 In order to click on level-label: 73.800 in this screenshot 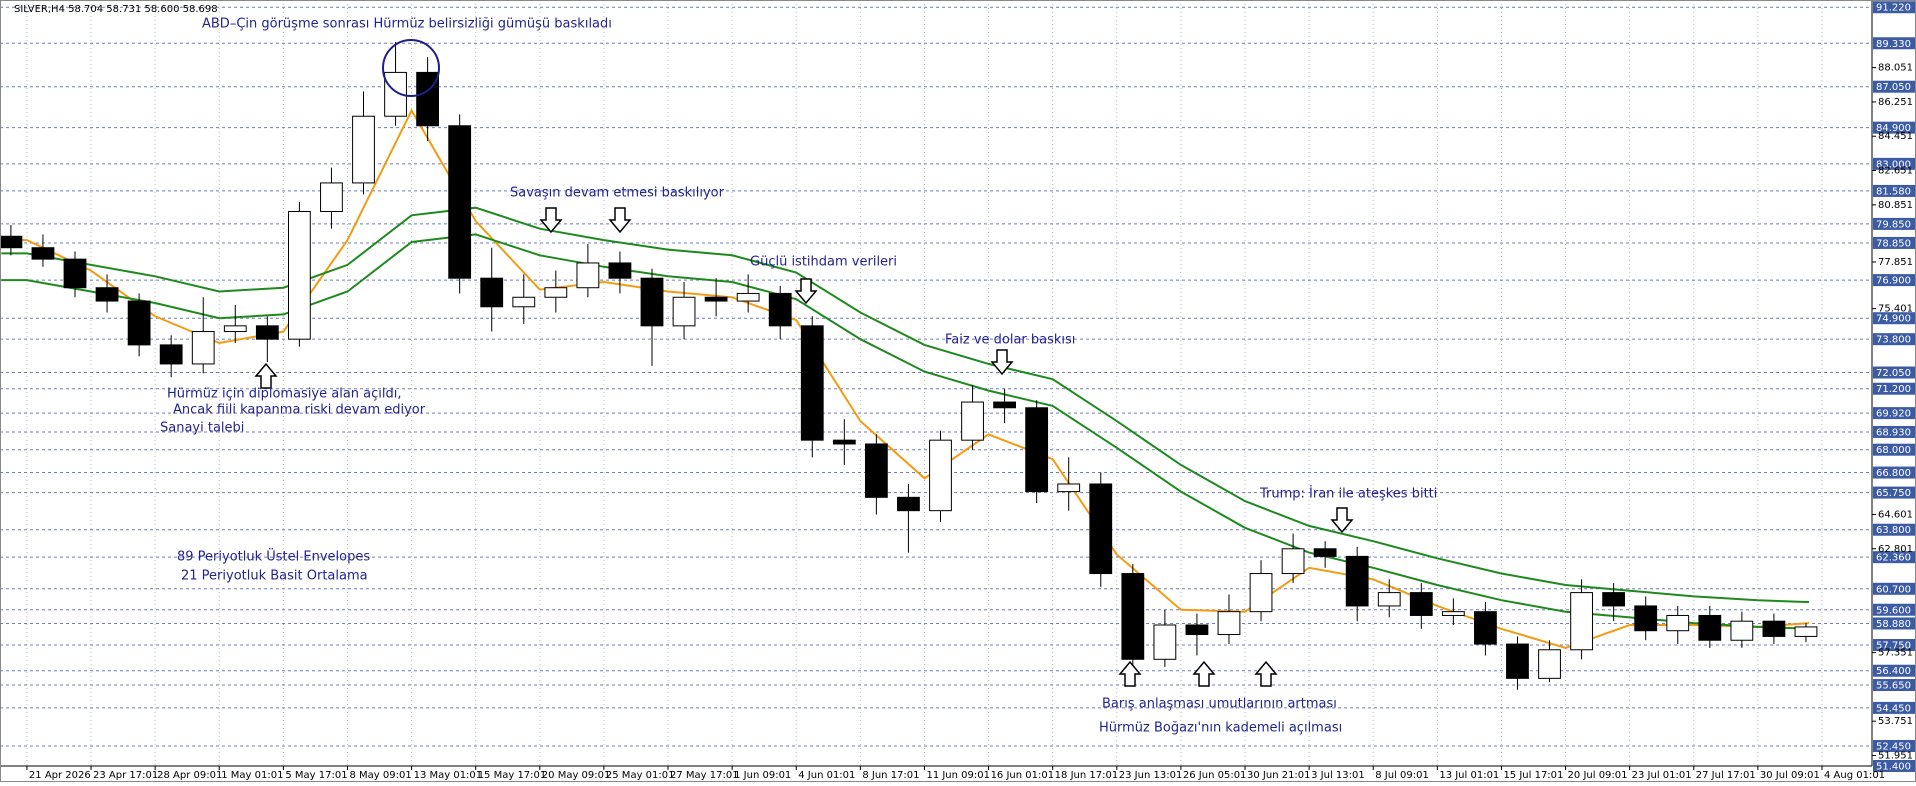, I will do `click(1893, 340)`.